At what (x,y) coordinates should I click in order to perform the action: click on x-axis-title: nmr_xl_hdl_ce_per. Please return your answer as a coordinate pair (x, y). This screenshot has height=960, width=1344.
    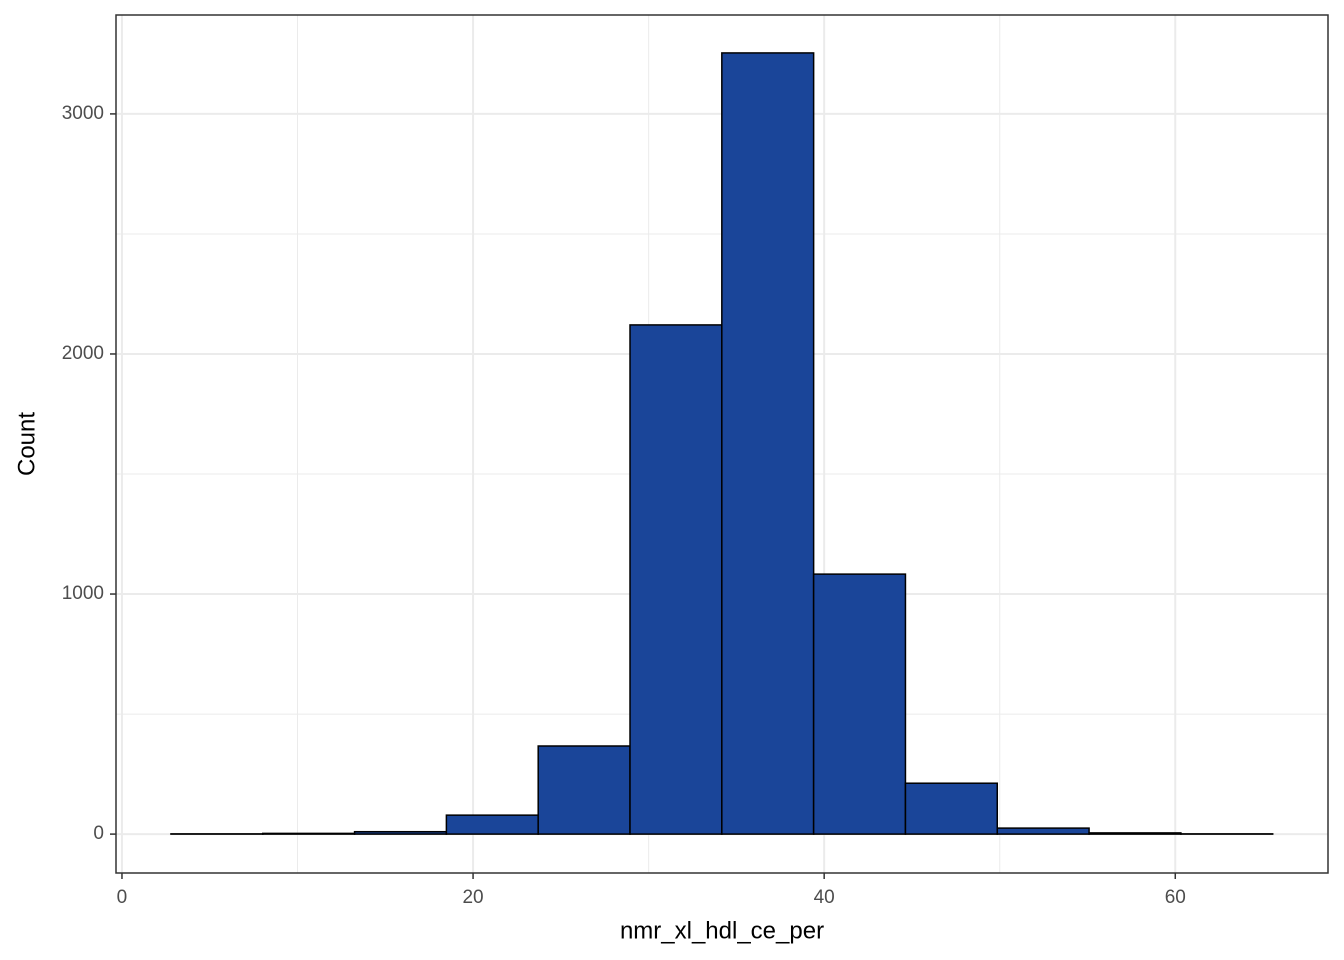
    Looking at the image, I should click on (722, 930).